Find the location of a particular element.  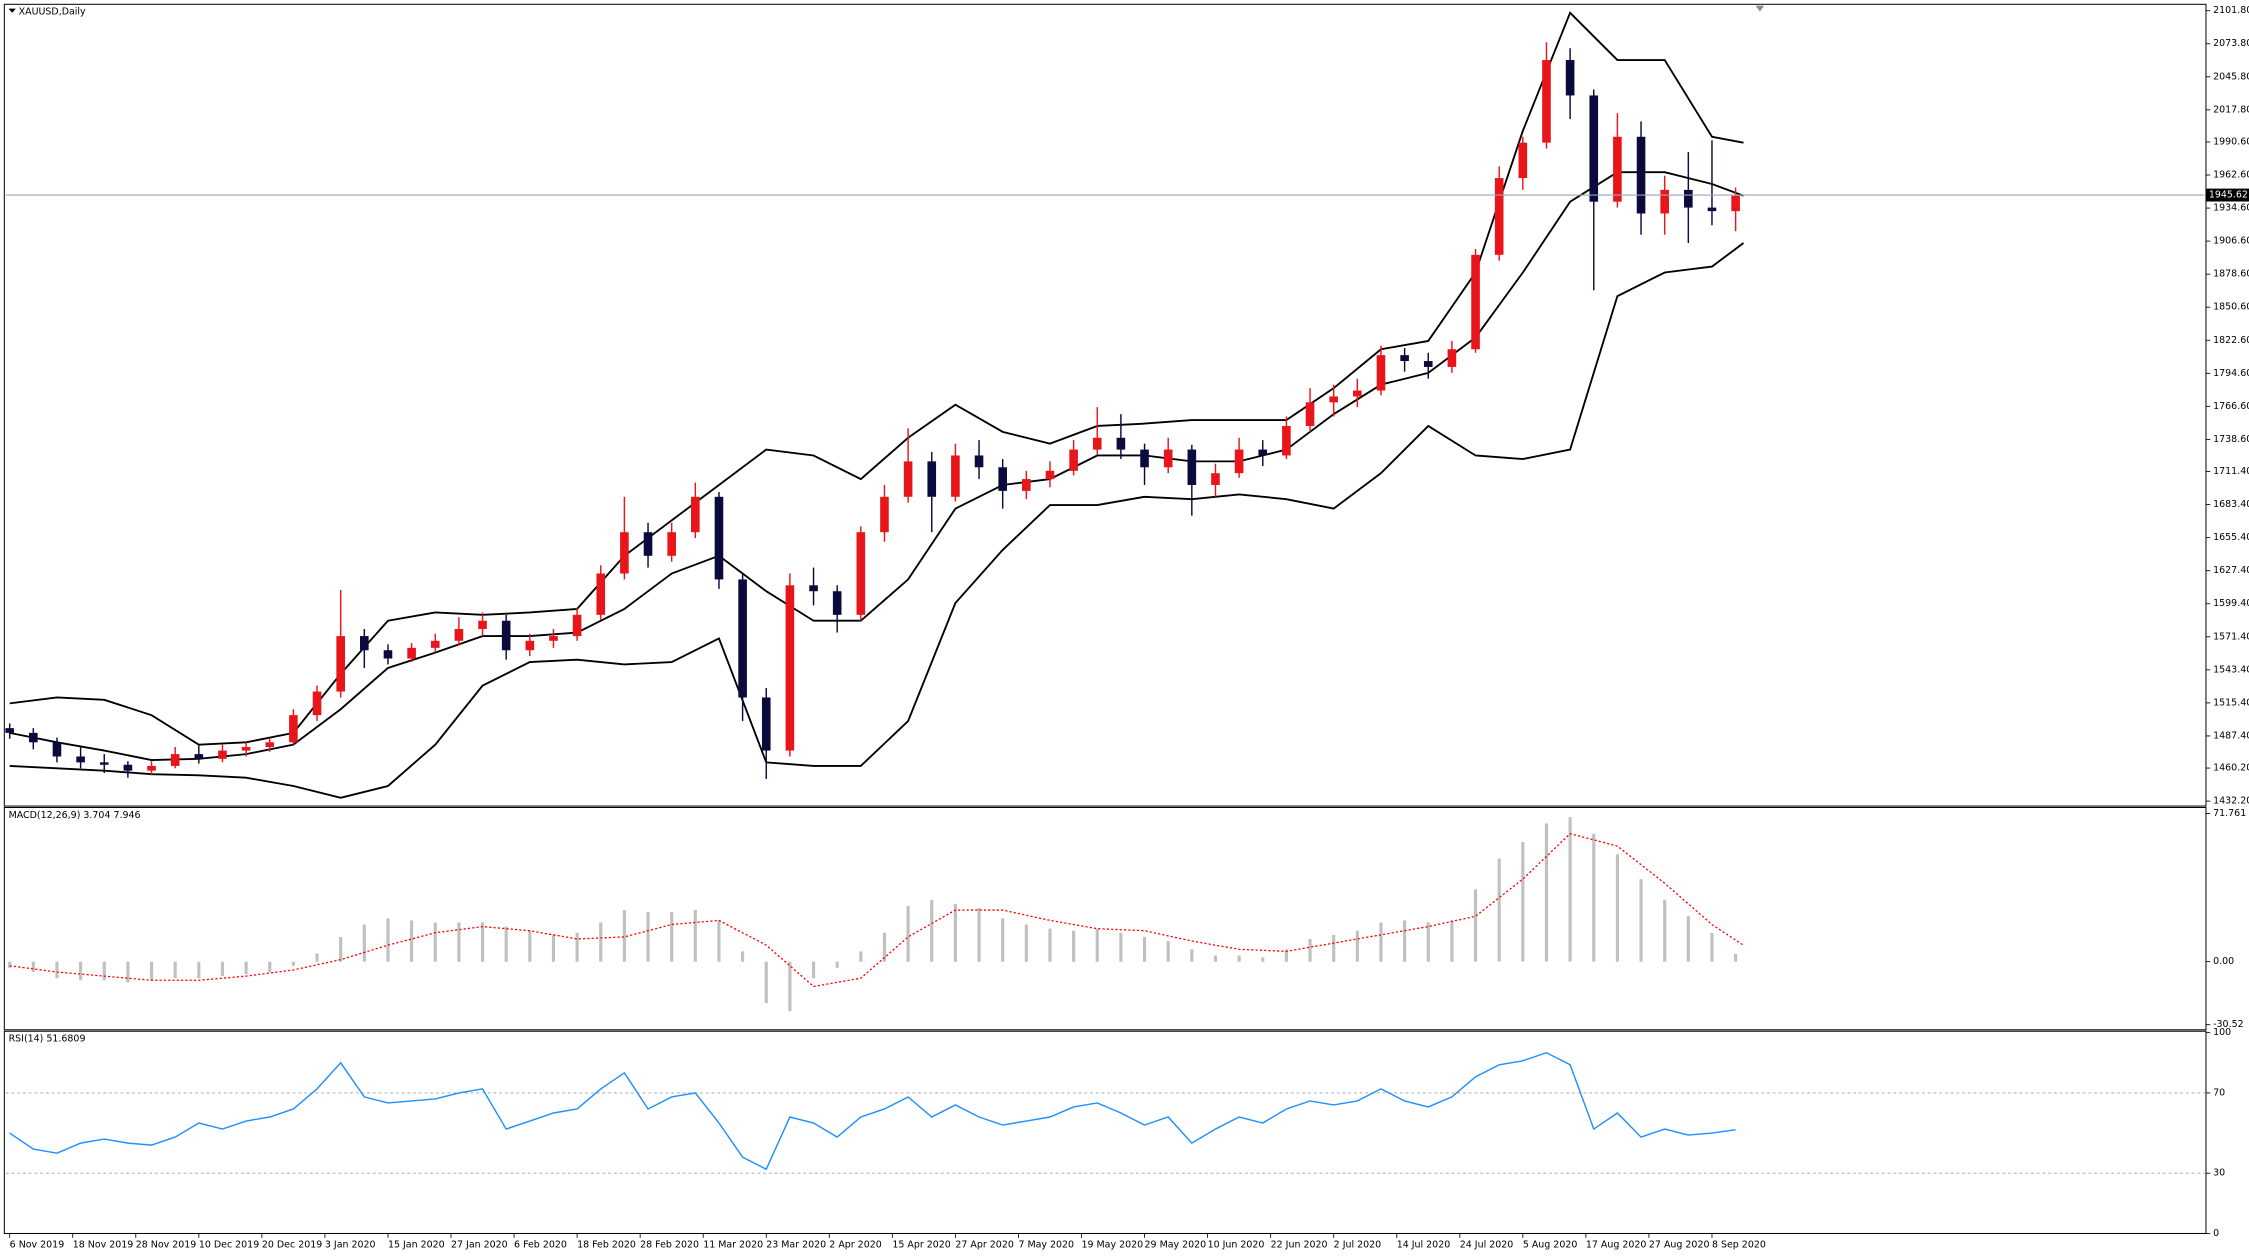

y-tick-label: 2017.80 is located at coordinates (2231, 109).